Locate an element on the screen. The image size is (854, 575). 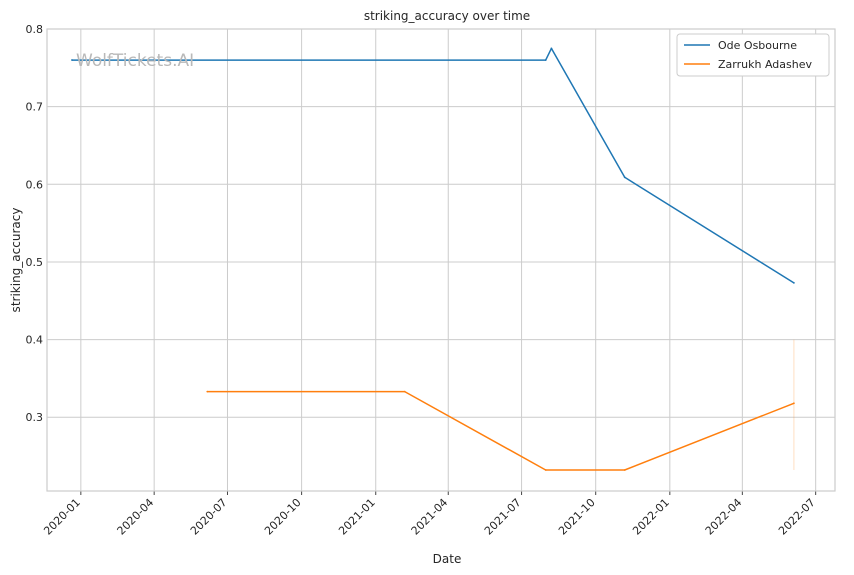
y-tick-label: 0.3 is located at coordinates (35, 417).